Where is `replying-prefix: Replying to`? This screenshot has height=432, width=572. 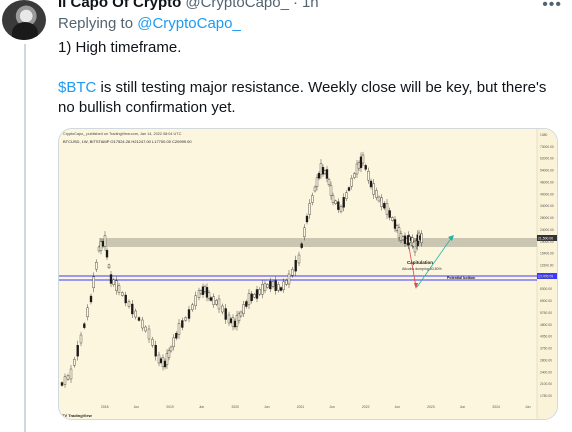
replying-prefix: Replying to is located at coordinates (98, 23).